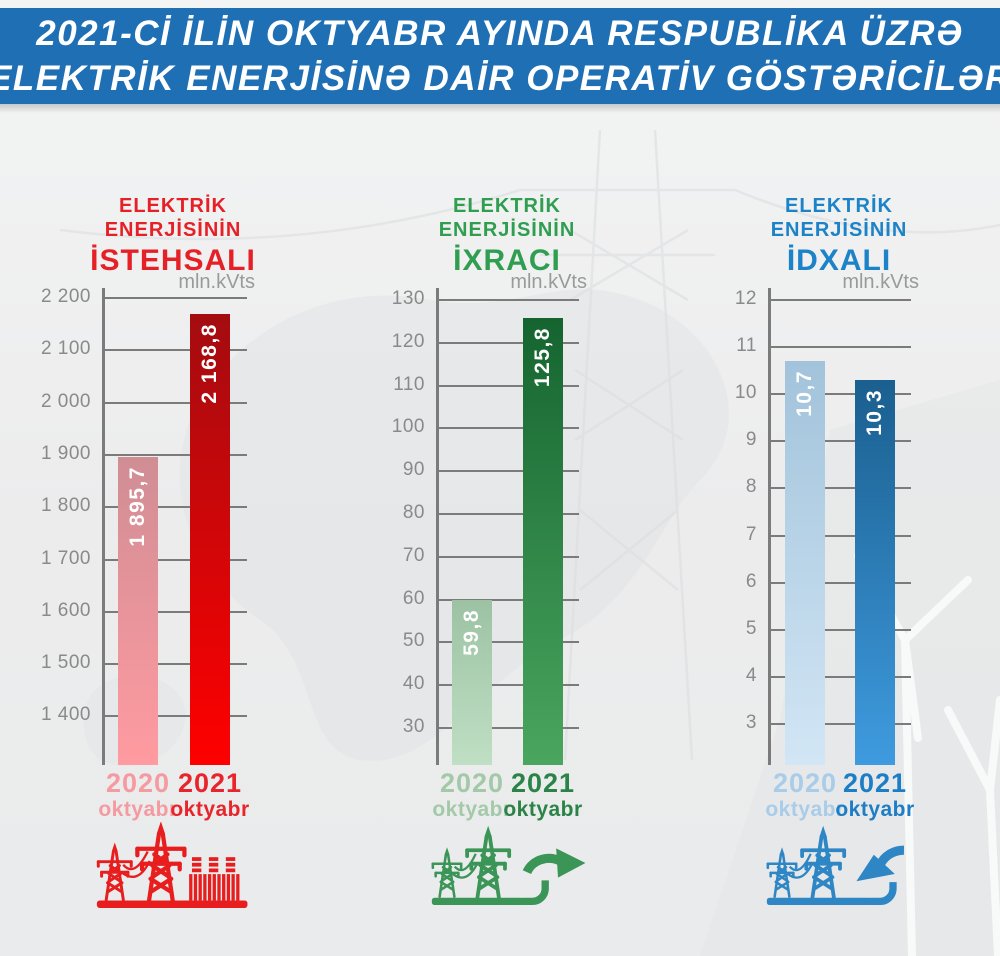  What do you see at coordinates (751, 534) in the screenshot?
I see `y-tick-label: 7` at bounding box center [751, 534].